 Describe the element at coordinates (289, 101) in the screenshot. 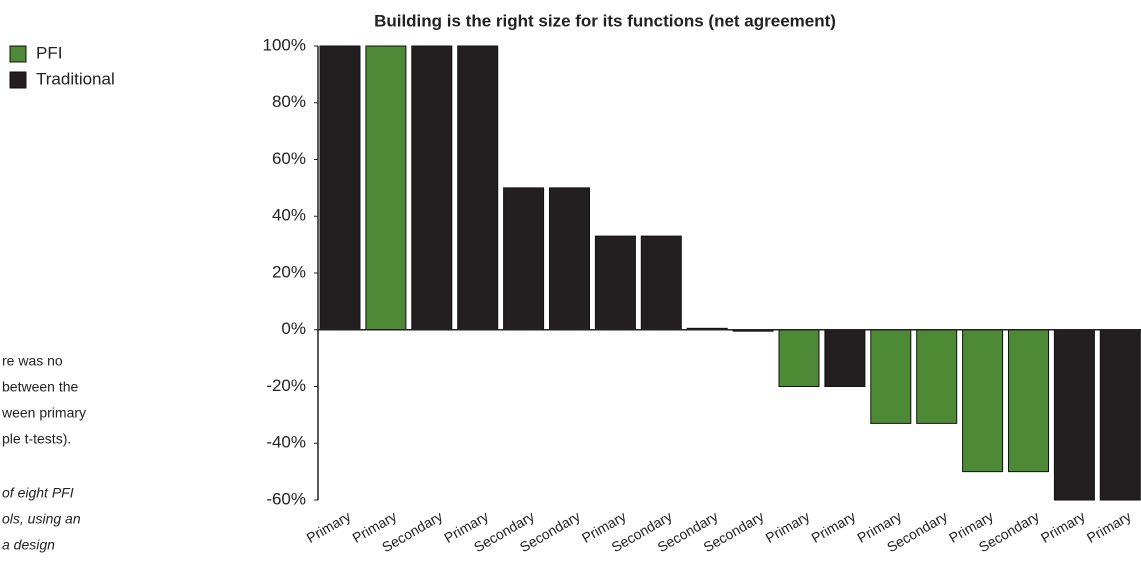

I see `y-tick-label: 80%` at that location.